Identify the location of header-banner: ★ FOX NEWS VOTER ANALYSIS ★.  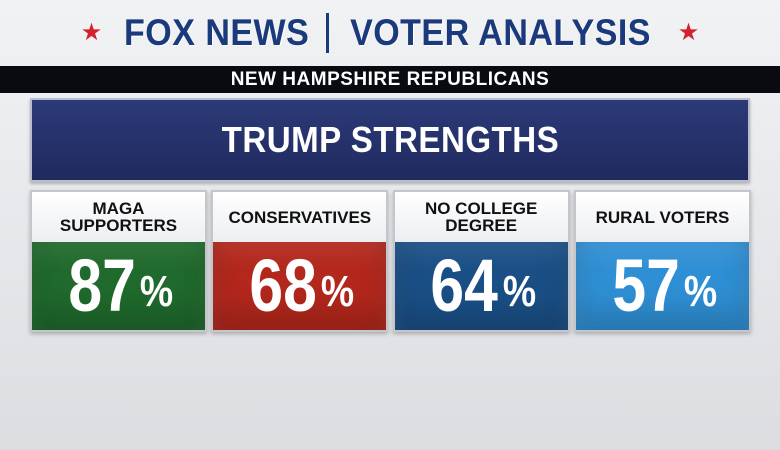
(390, 33).